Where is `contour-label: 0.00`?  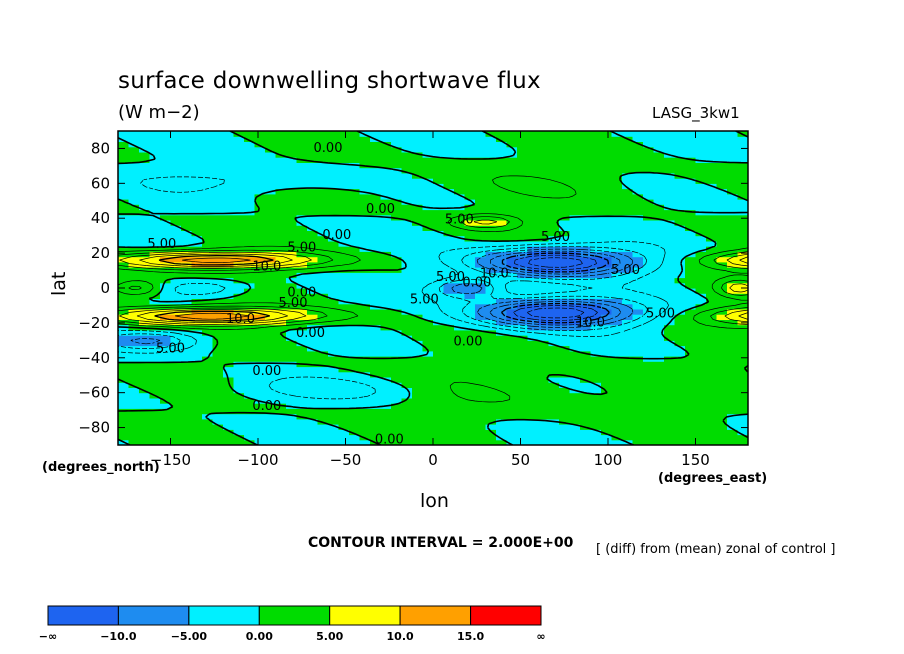
contour-label: 0.00 is located at coordinates (476, 282).